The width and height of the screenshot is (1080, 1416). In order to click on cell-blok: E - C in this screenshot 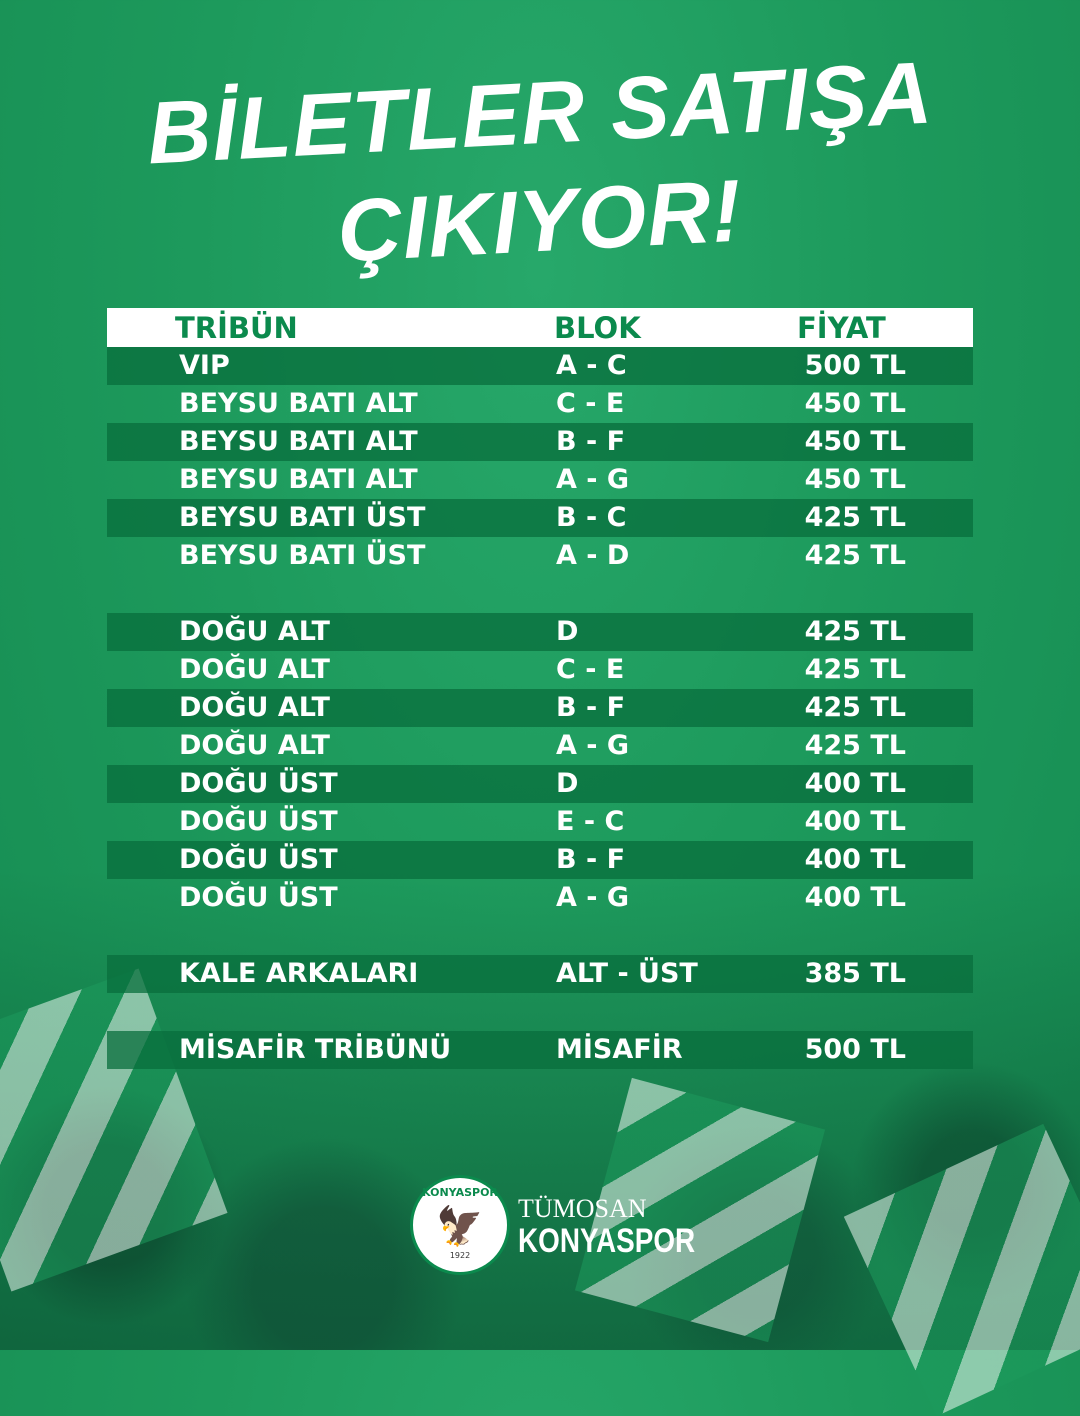, I will do `click(590, 821)`.